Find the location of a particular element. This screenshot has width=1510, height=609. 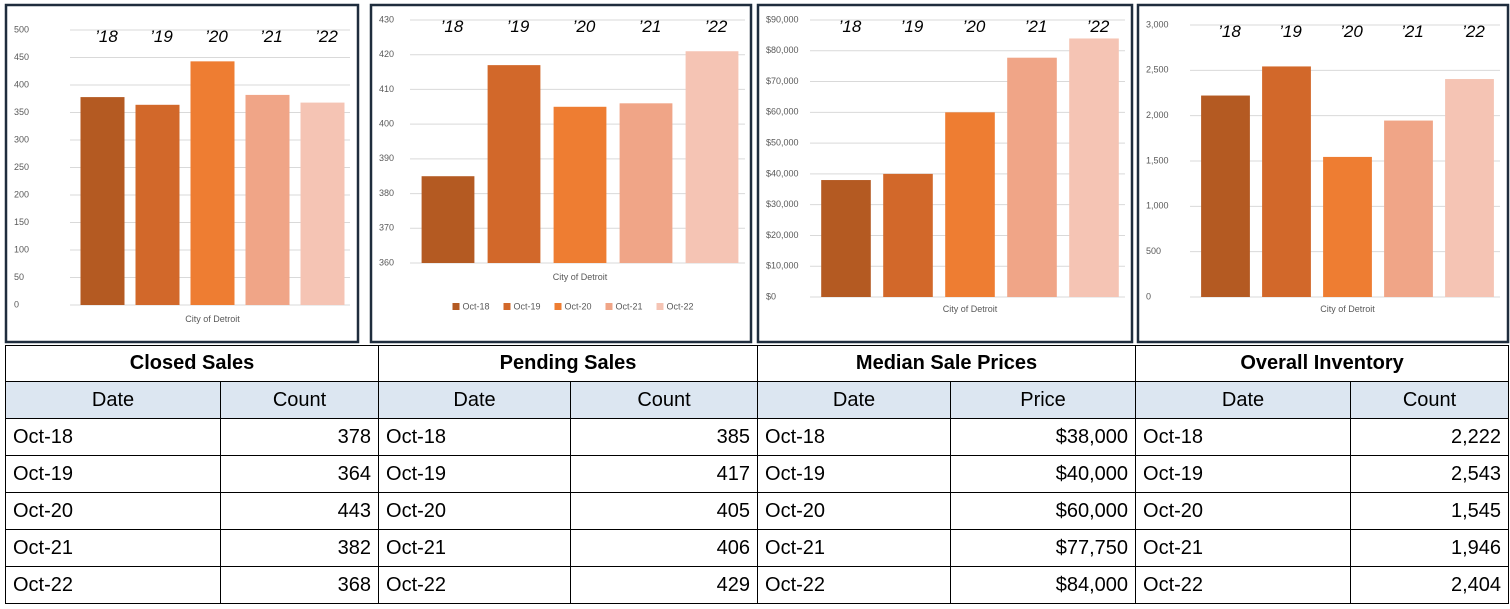

y-tick-label: 300 is located at coordinates (21, 139).